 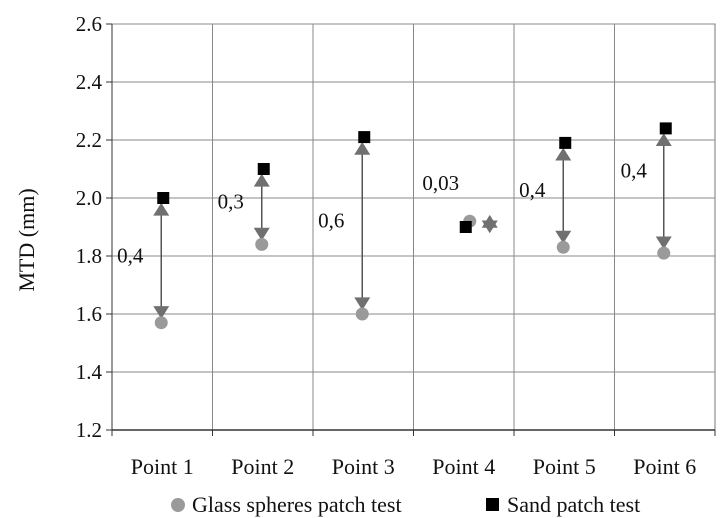 I want to click on difference-label: 0,3, so click(x=231, y=202).